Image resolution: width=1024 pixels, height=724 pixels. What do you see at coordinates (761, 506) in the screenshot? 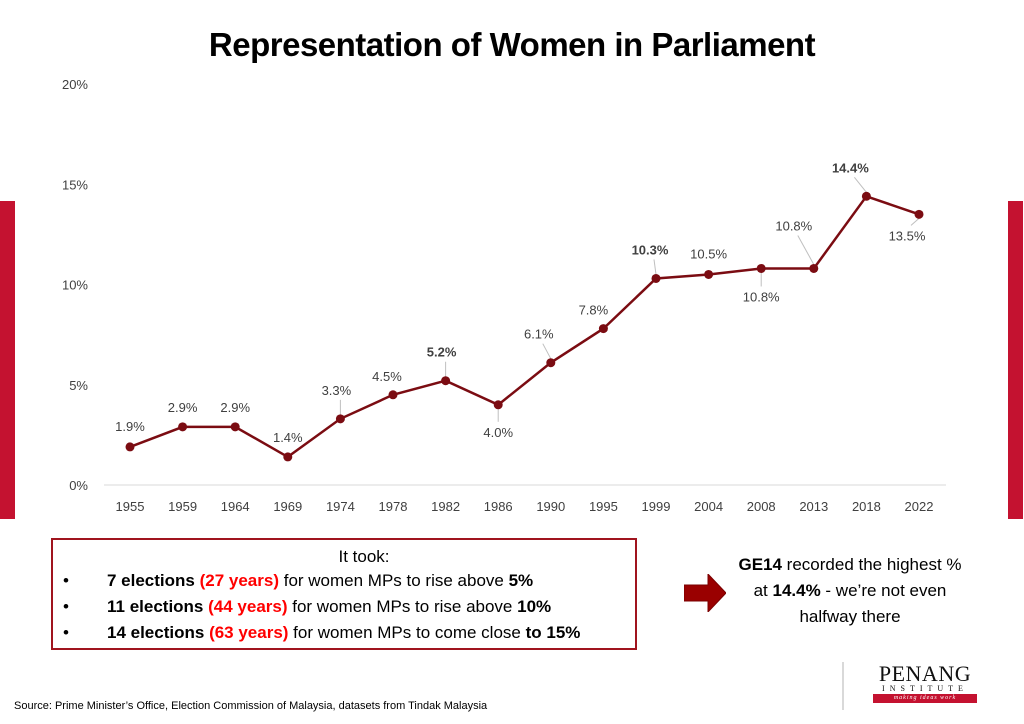
I see `x-tick-label: 2008` at bounding box center [761, 506].